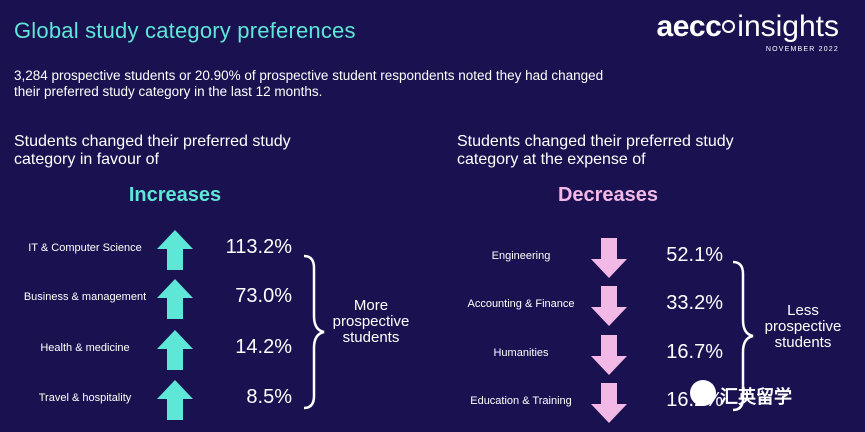 The width and height of the screenshot is (865, 432). I want to click on increases-annotation: More prospective students, so click(371, 321).